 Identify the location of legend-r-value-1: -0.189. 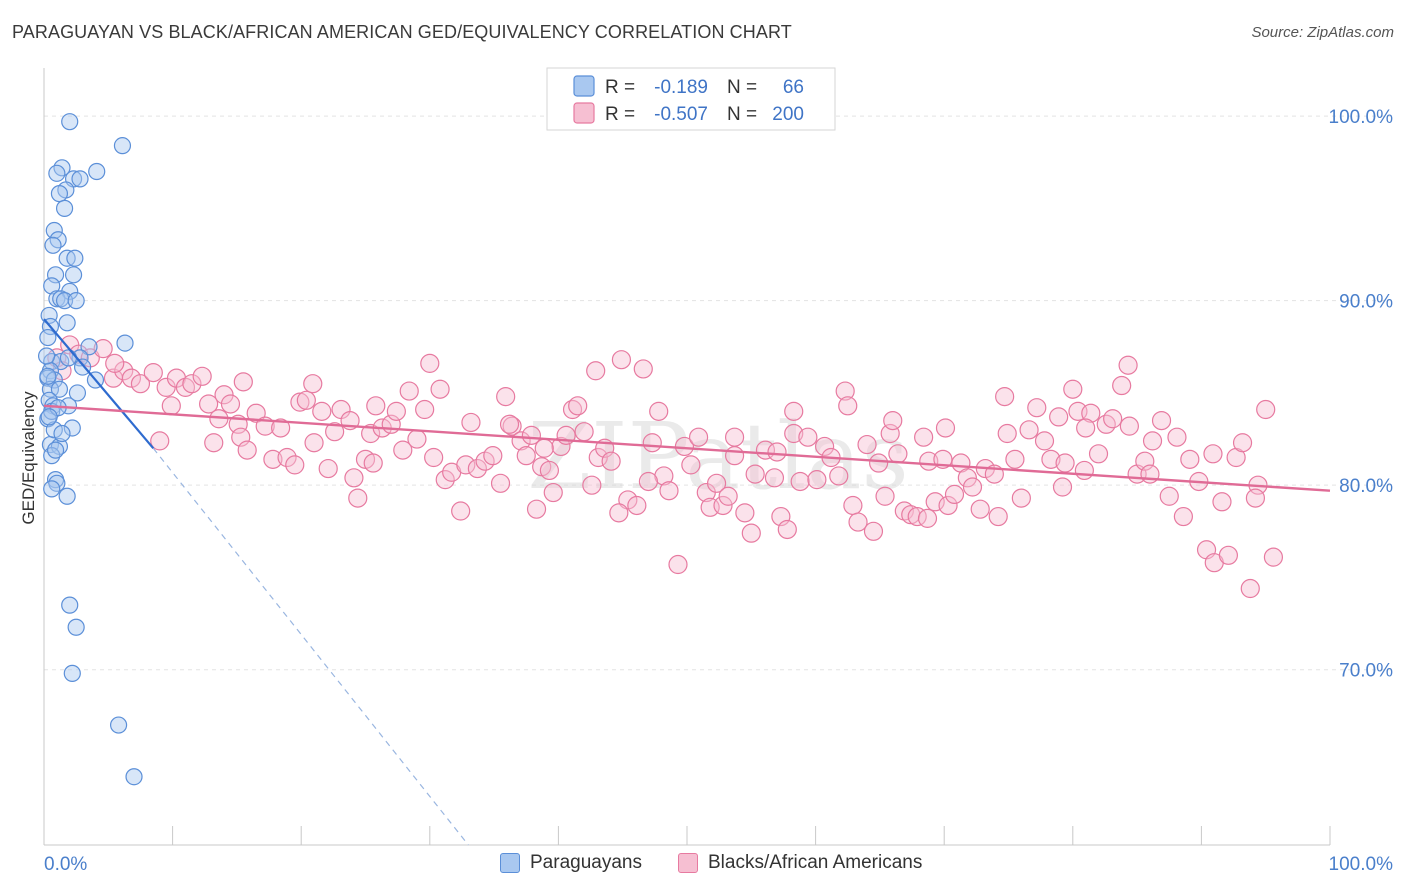
(681, 87).